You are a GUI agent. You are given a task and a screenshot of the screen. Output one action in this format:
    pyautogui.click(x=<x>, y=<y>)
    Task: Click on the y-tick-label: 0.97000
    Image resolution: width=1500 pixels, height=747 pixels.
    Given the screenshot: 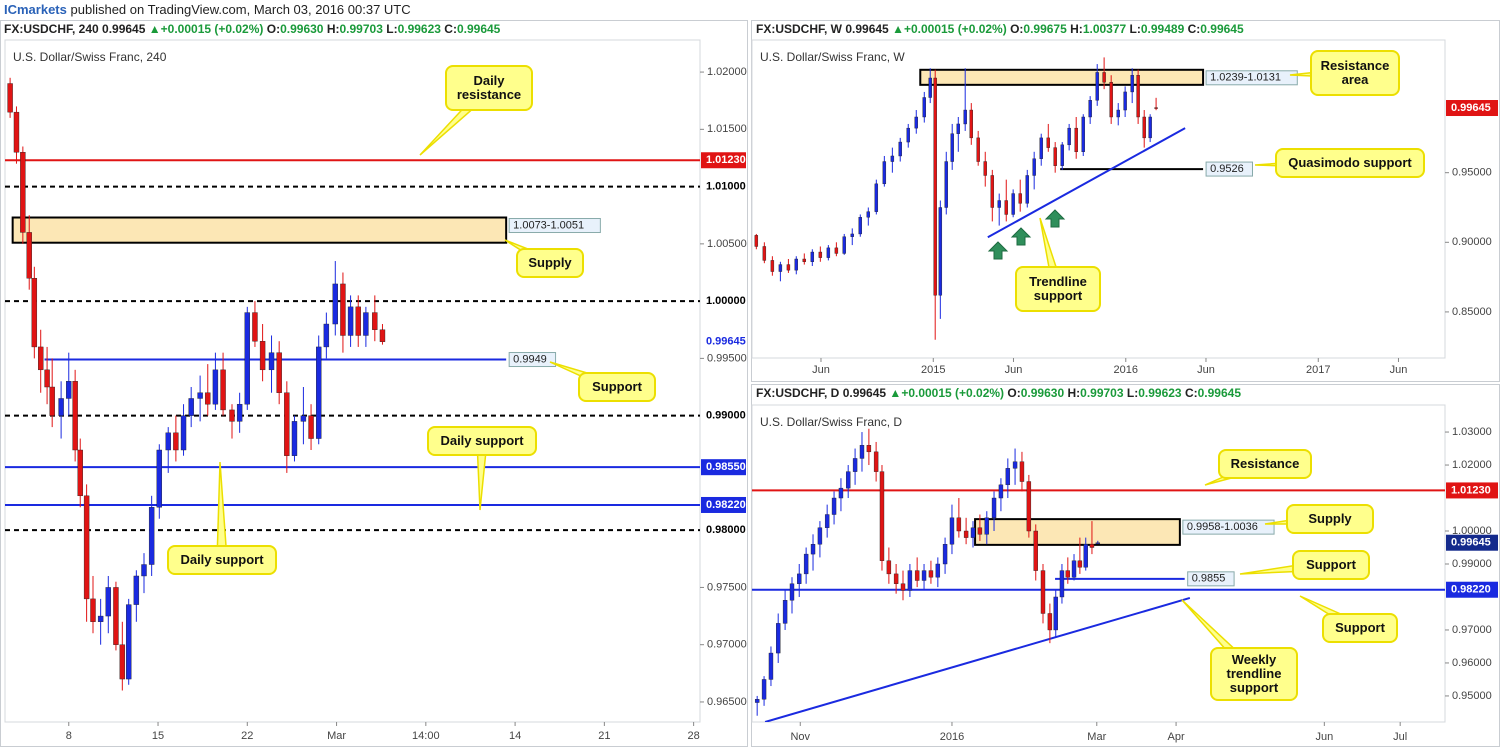 What is the action you would take?
    pyautogui.click(x=727, y=645)
    